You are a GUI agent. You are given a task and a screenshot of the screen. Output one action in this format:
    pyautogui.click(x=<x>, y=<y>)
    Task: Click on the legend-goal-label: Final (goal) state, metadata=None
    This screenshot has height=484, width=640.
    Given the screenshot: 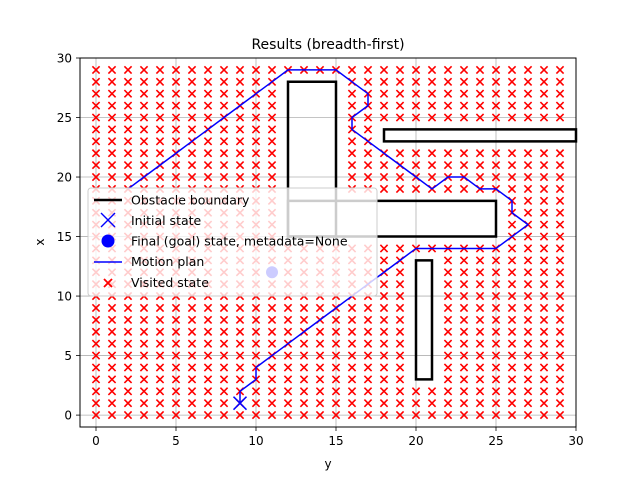 What is the action you would take?
    pyautogui.click(x=239, y=241)
    